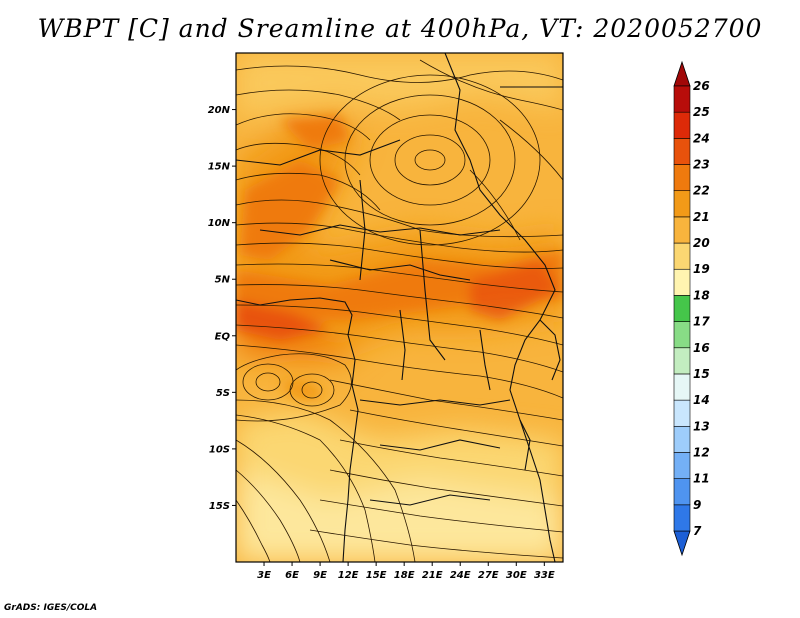  What do you see at coordinates (460, 575) in the screenshot?
I see `x-tick-label: 24E` at bounding box center [460, 575].